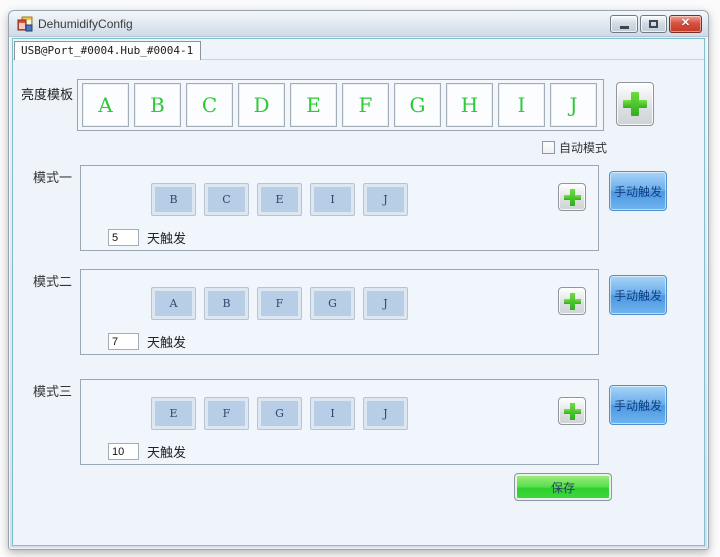 The height and width of the screenshot is (557, 720). I want to click on maximize-button, so click(653, 23).